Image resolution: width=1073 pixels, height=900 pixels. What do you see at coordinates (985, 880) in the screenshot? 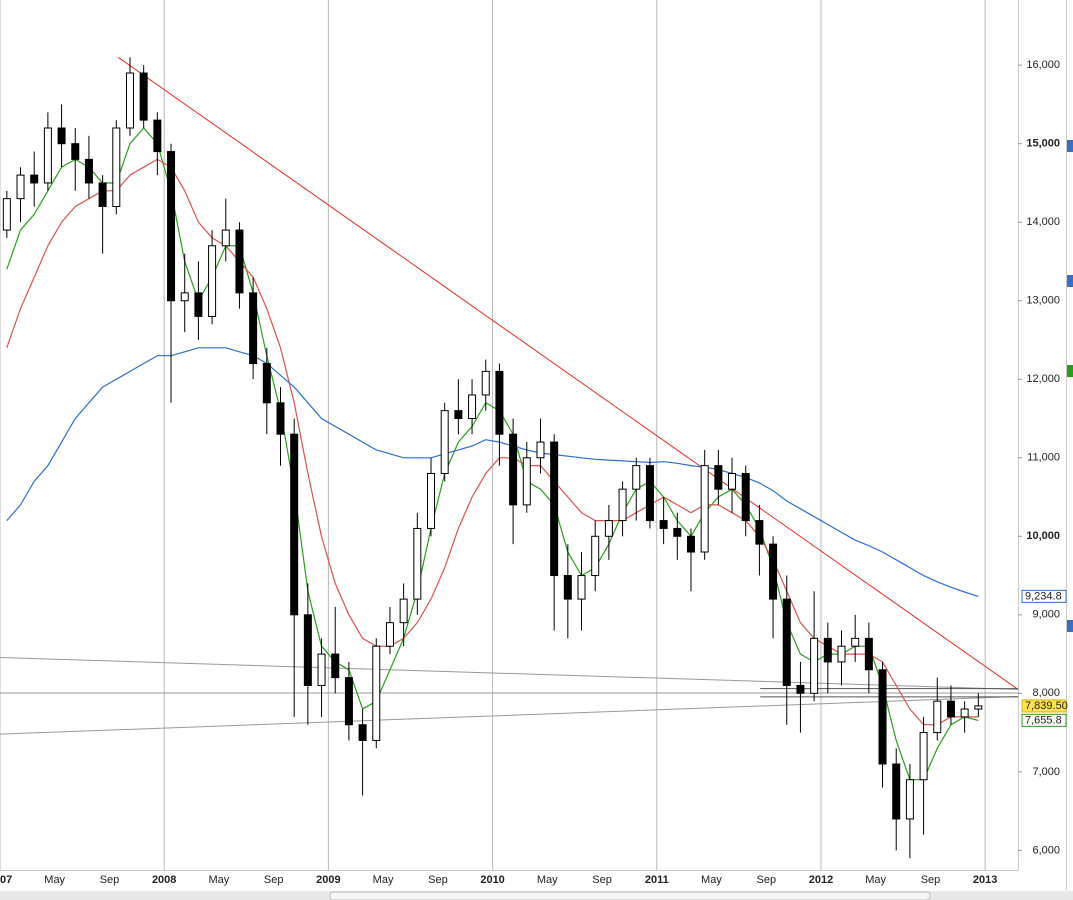
I see `x-tick-label: 2013` at bounding box center [985, 880].